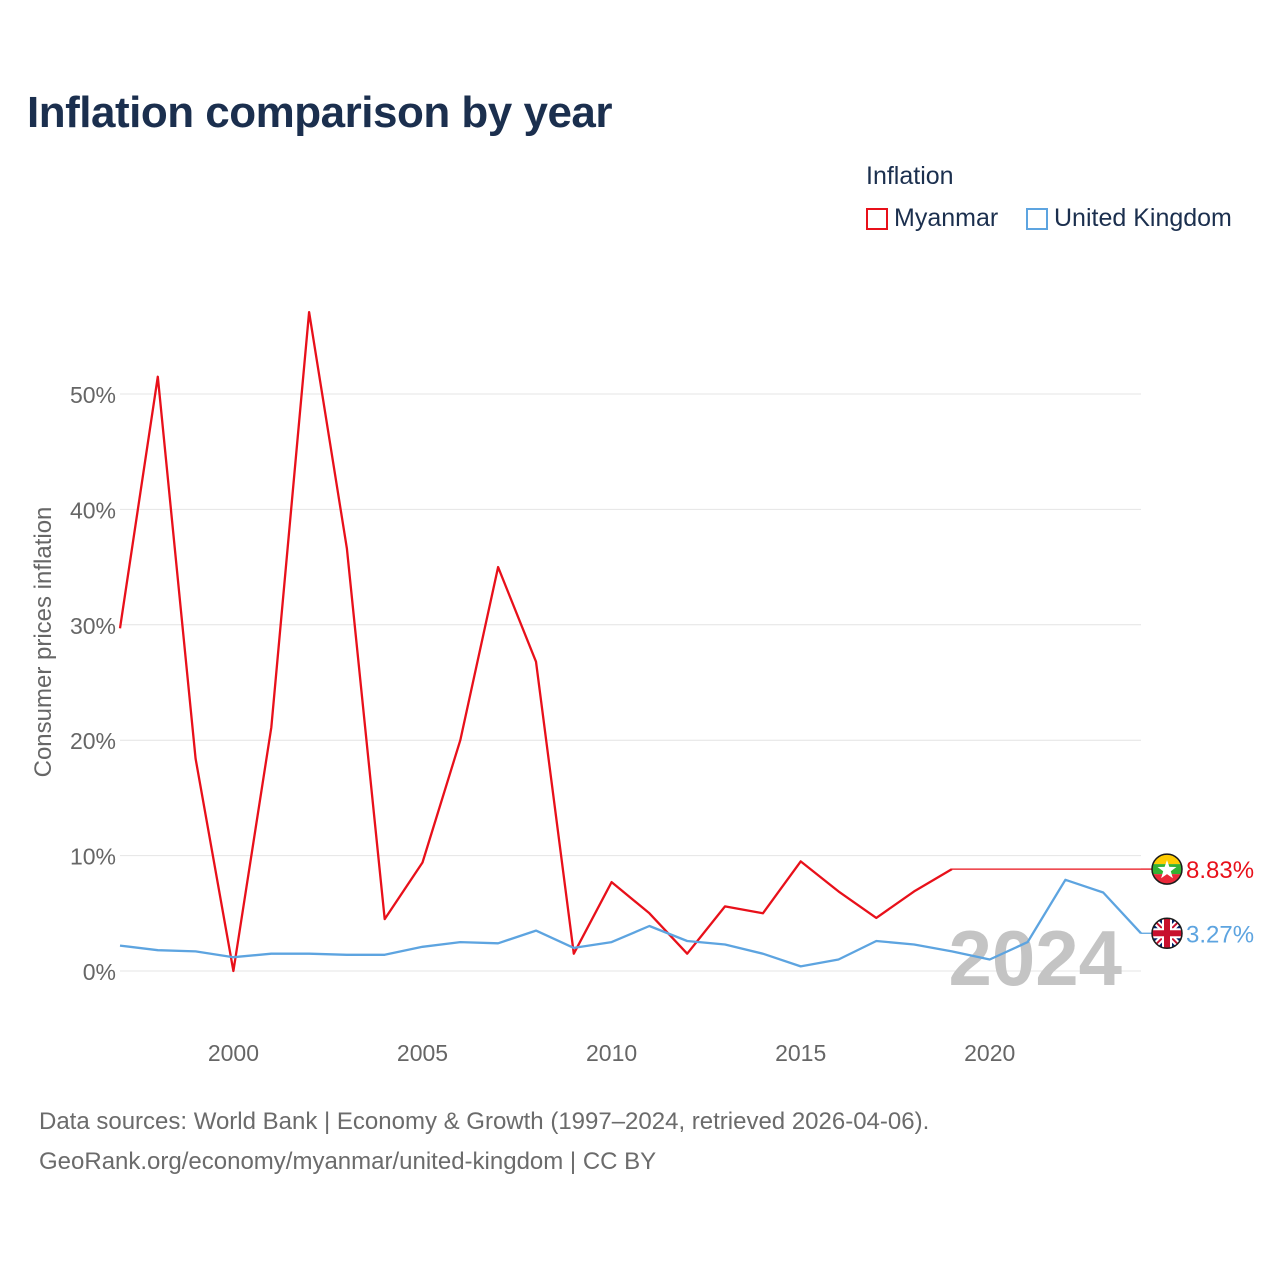 This screenshot has height=1280, width=1280. Describe the element at coordinates (93, 857) in the screenshot. I see `y-tick-label: 10%` at that location.